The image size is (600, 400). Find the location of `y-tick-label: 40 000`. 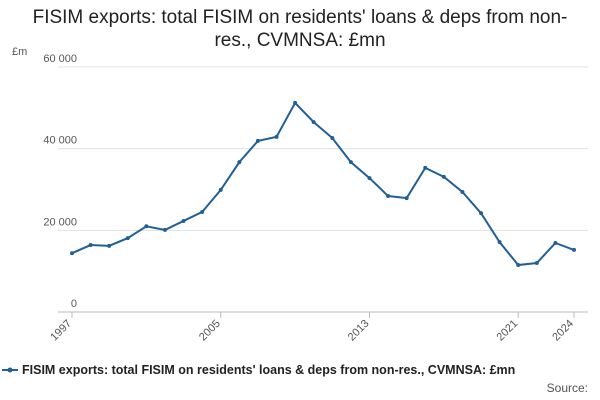

y-tick-label: 40 000 is located at coordinates (60, 141).